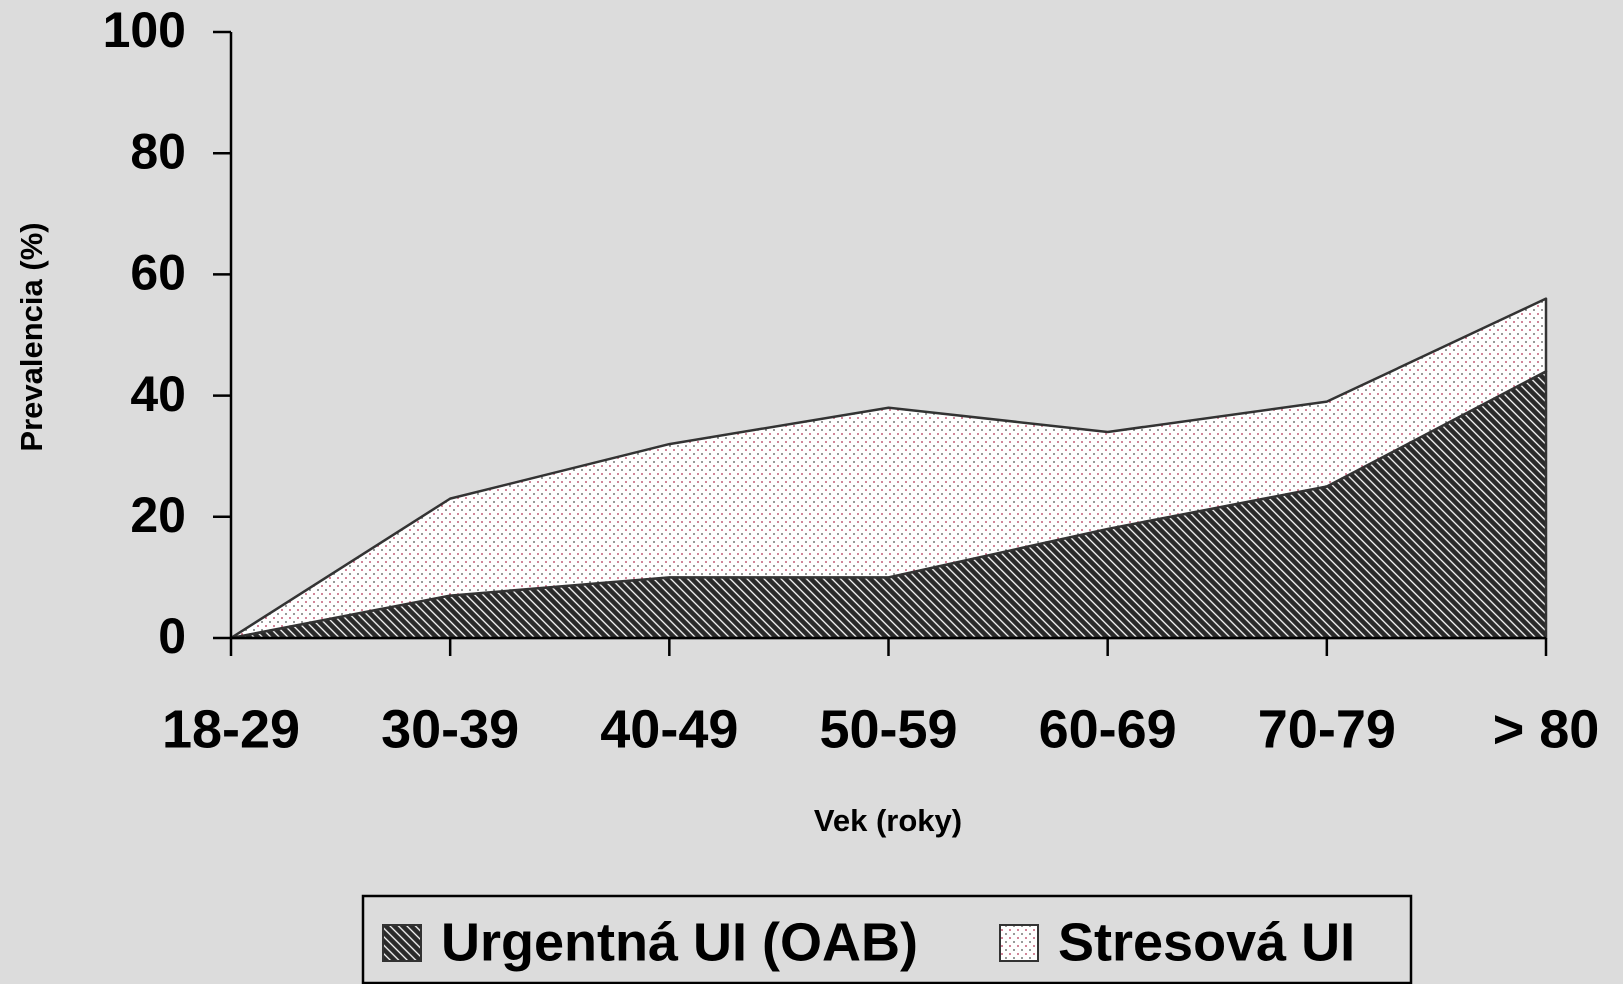 The height and width of the screenshot is (984, 1623). Describe the element at coordinates (888, 729) in the screenshot. I see `x-tick-label: 50-59` at that location.